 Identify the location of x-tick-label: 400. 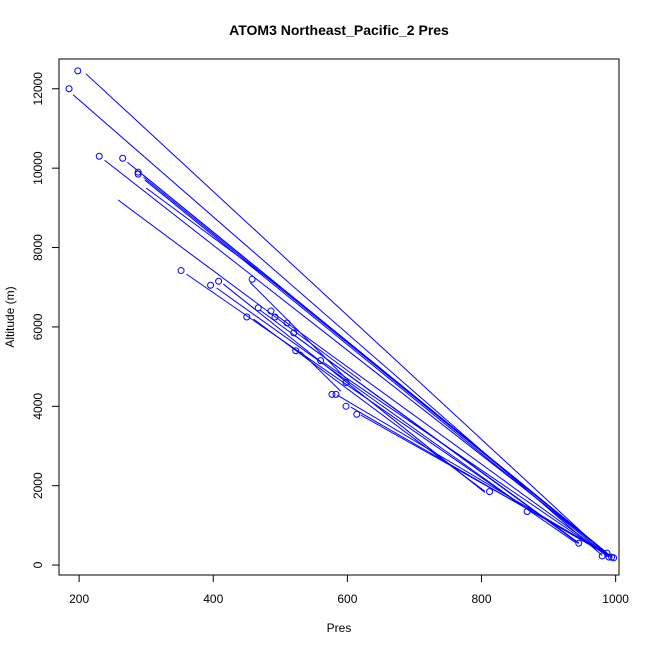
(213, 599).